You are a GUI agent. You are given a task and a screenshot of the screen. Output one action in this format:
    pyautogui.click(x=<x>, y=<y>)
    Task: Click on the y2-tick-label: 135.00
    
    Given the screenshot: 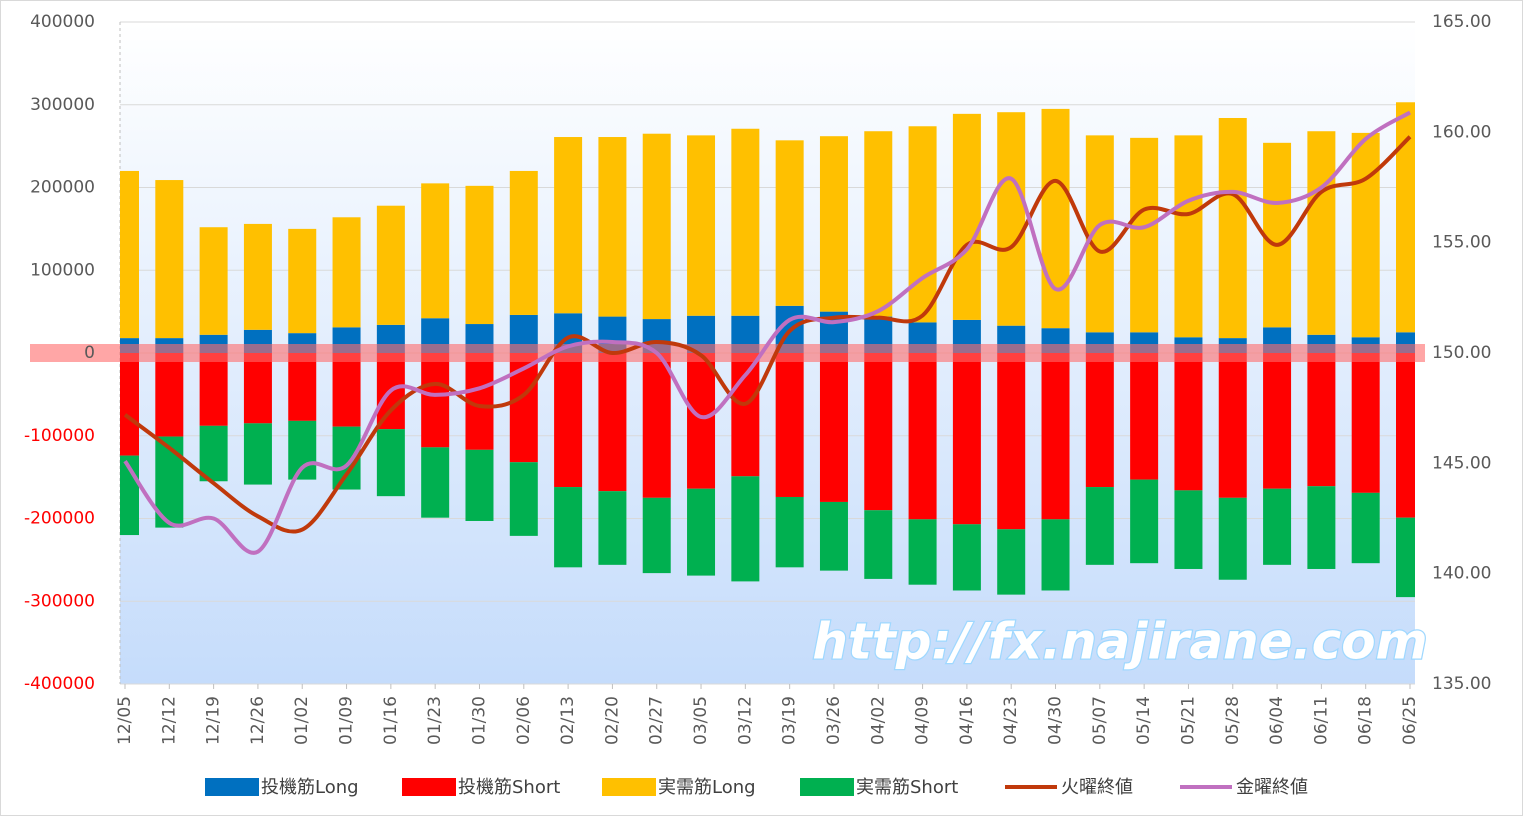 What is the action you would take?
    pyautogui.click(x=1461, y=684)
    